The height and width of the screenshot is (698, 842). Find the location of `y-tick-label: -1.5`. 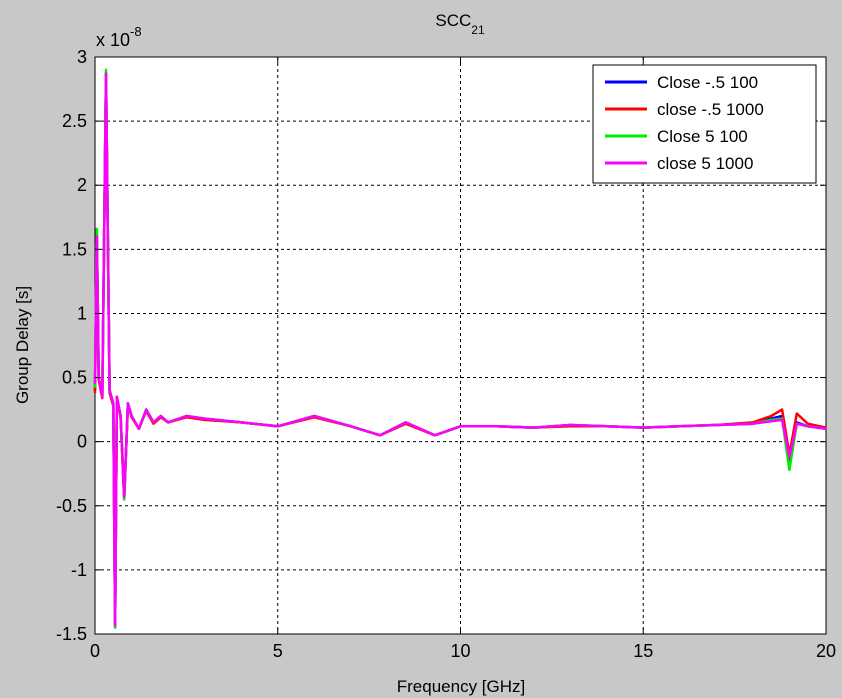

y-tick-label: -1.5 is located at coordinates (71, 634).